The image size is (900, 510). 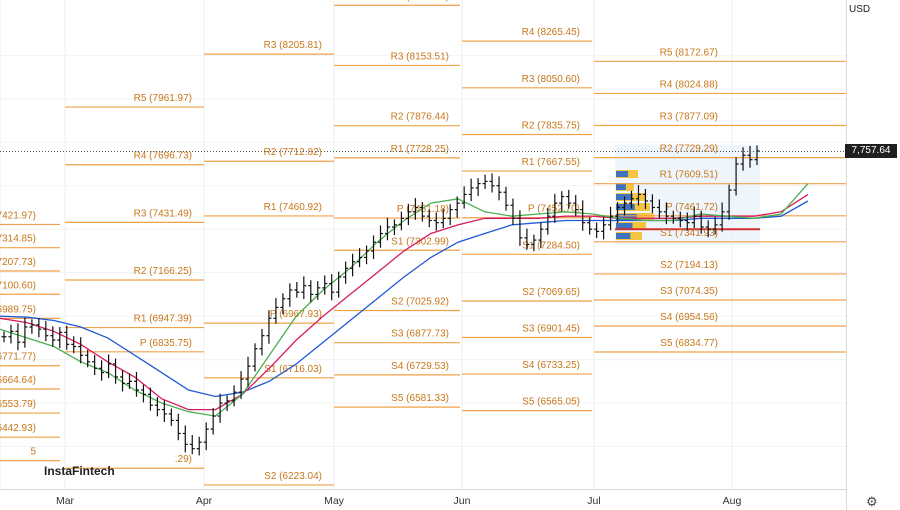 I want to click on pivot-label: 3 (6553.79), so click(x=18, y=404).